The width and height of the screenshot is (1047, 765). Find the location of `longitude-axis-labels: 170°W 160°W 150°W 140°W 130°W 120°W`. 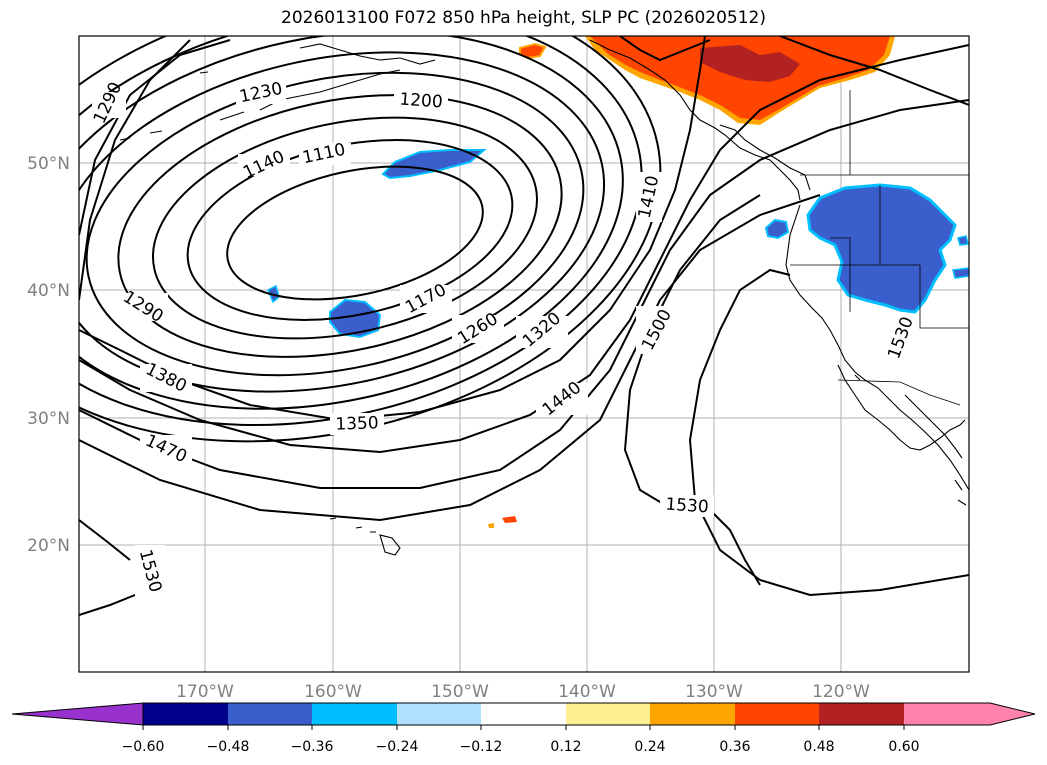

longitude-axis-labels: 170°W 160°W 150°W 140°W 130°W 120°W is located at coordinates (523, 692).